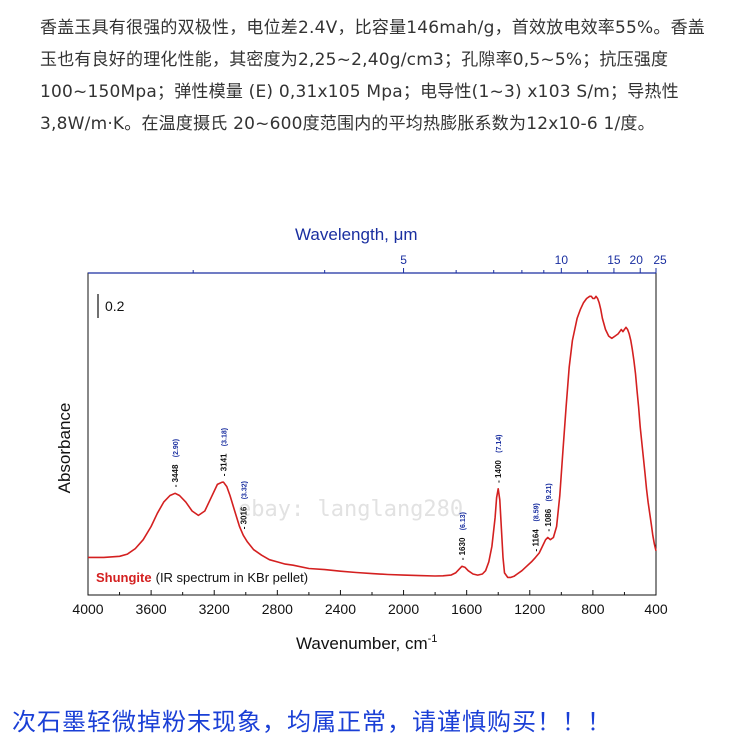 The height and width of the screenshot is (750, 750). What do you see at coordinates (224, 464) in the screenshot?
I see `peak-wavenumber: - 3141` at bounding box center [224, 464].